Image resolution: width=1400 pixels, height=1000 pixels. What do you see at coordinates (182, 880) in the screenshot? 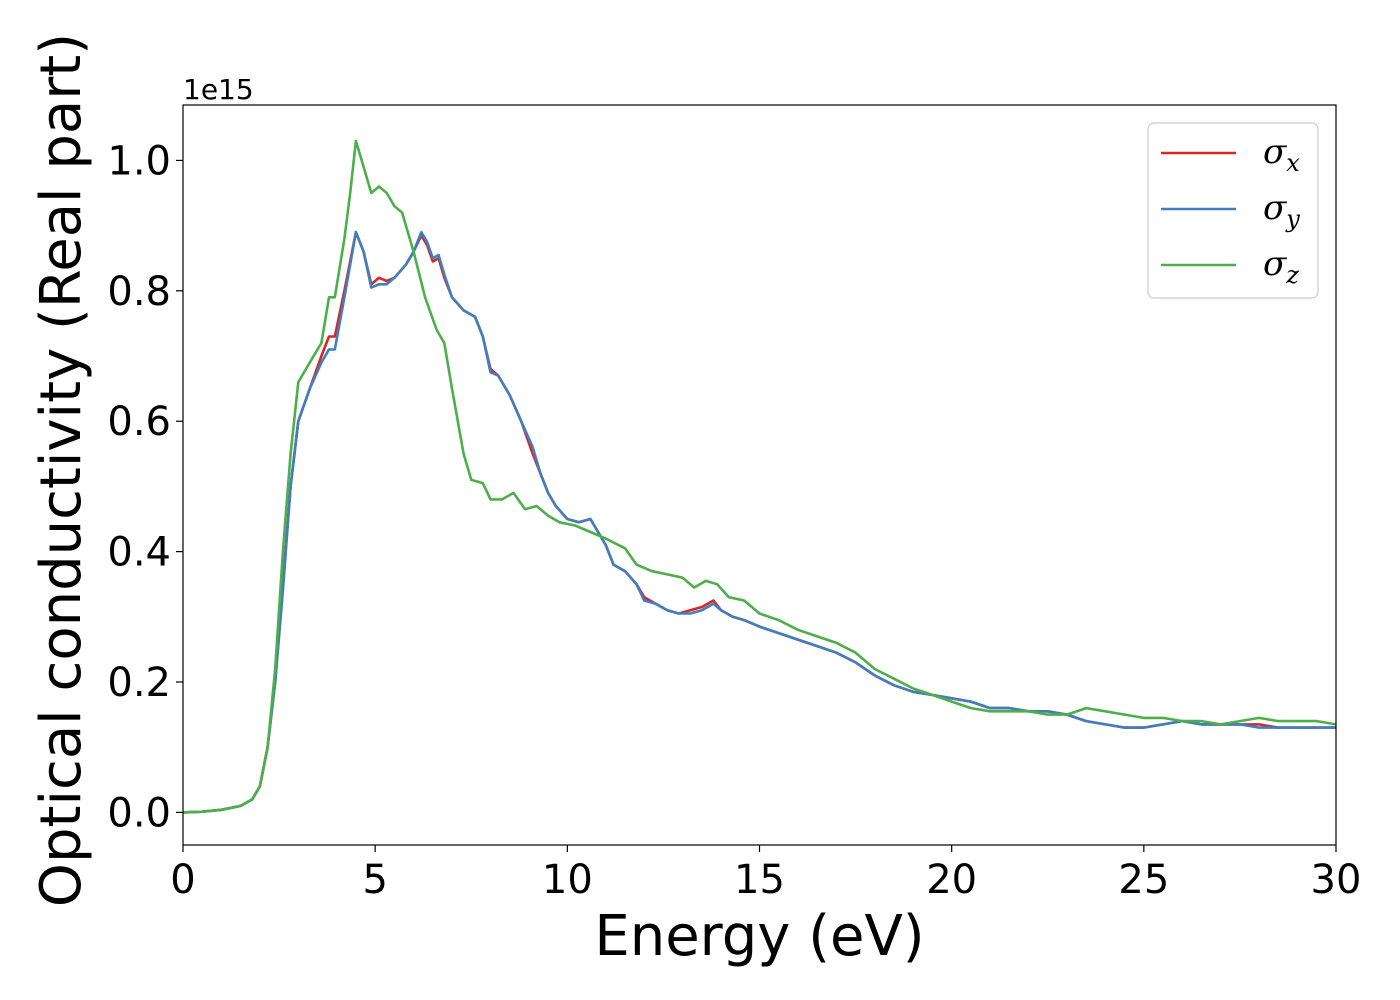
I see `x-tick-label: 0` at bounding box center [182, 880].